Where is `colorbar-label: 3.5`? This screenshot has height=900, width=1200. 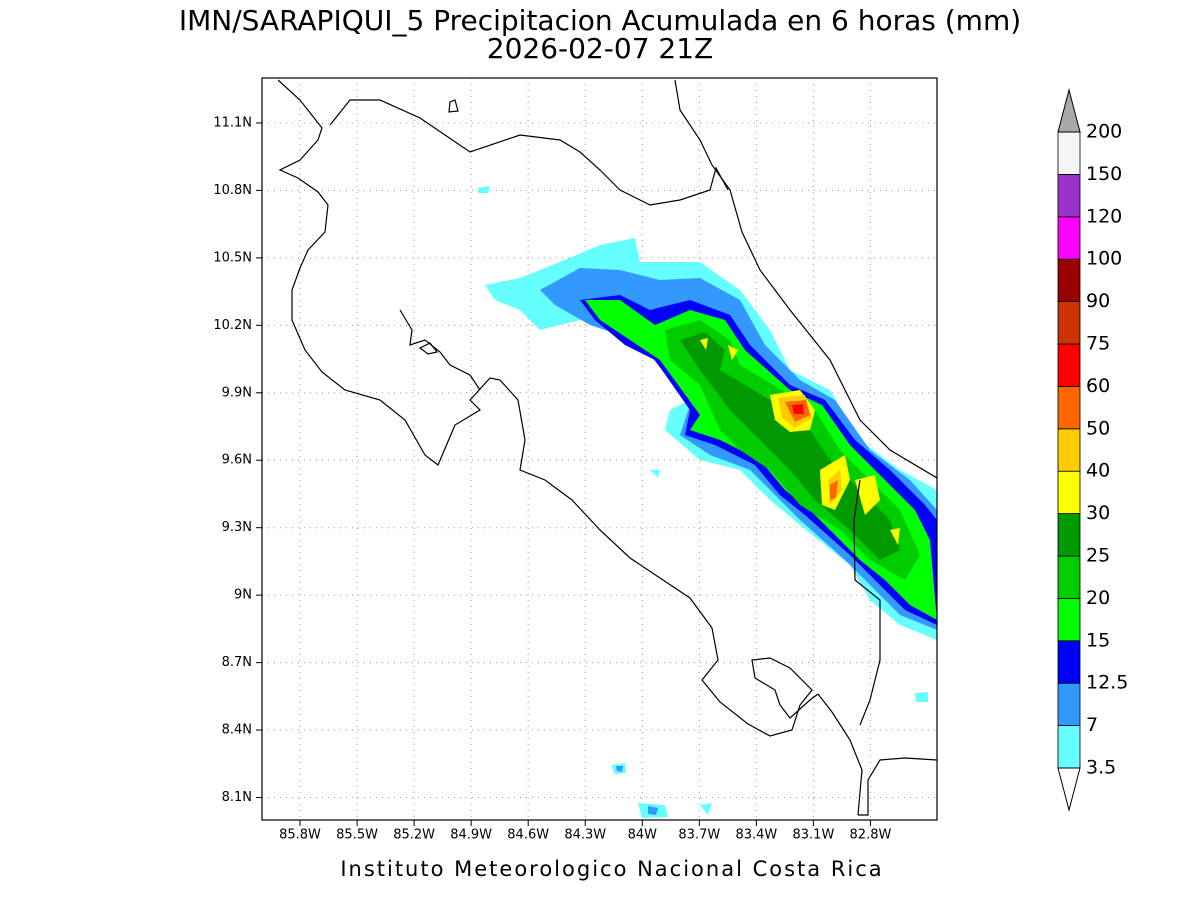
colorbar-label: 3.5 is located at coordinates (1101, 768).